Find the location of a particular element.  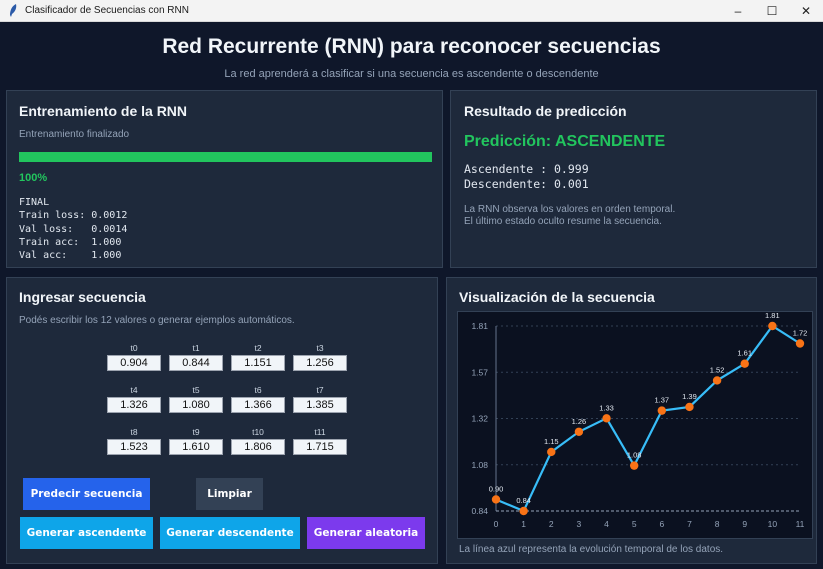

sequence-field-label: t2 is located at coordinates (258, 348).